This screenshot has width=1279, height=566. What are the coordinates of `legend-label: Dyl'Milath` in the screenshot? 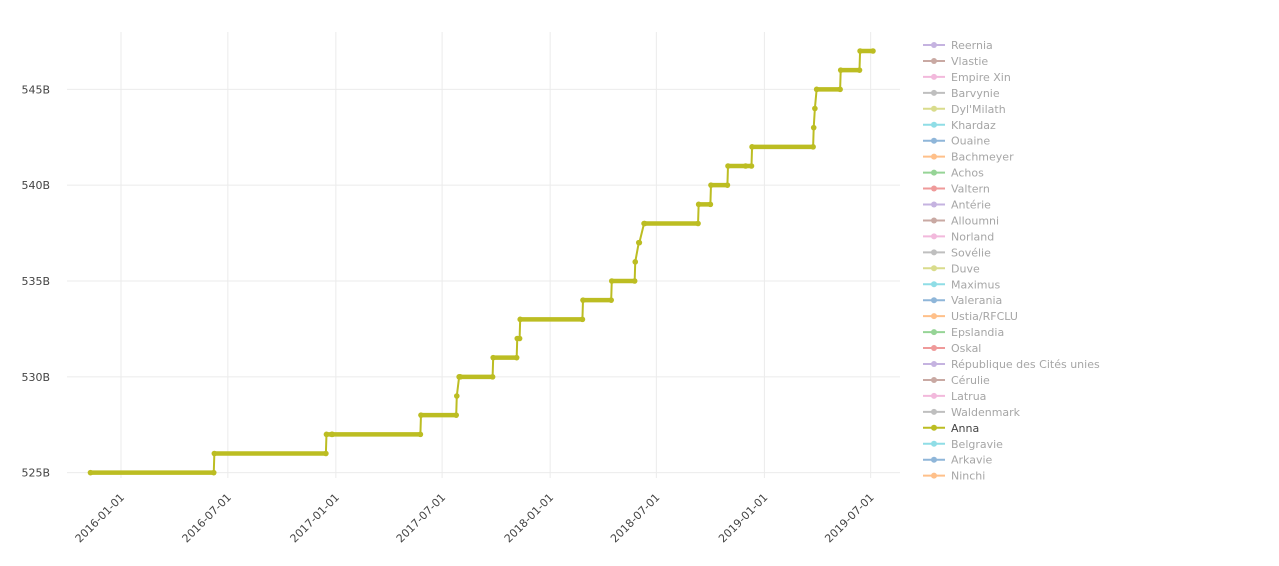 It's located at (978, 109).